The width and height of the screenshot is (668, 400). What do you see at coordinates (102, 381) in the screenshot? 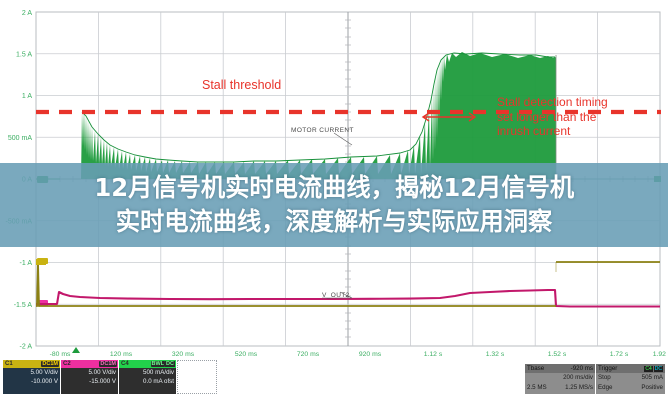
I see `channel-2-offset: -15.000 V` at bounding box center [102, 381].